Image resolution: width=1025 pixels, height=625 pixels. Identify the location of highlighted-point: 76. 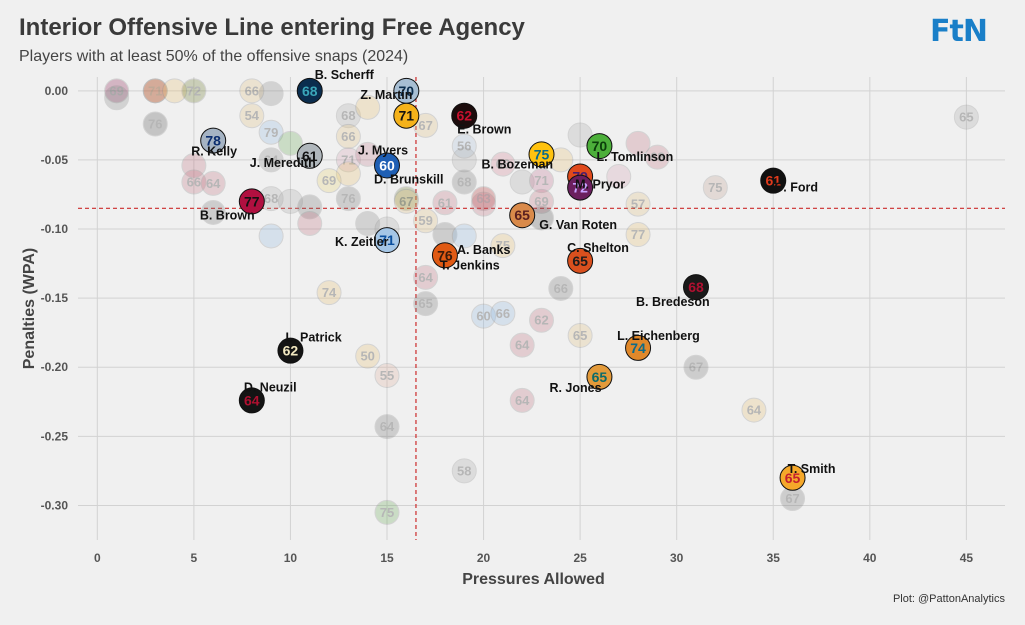
(444, 255).